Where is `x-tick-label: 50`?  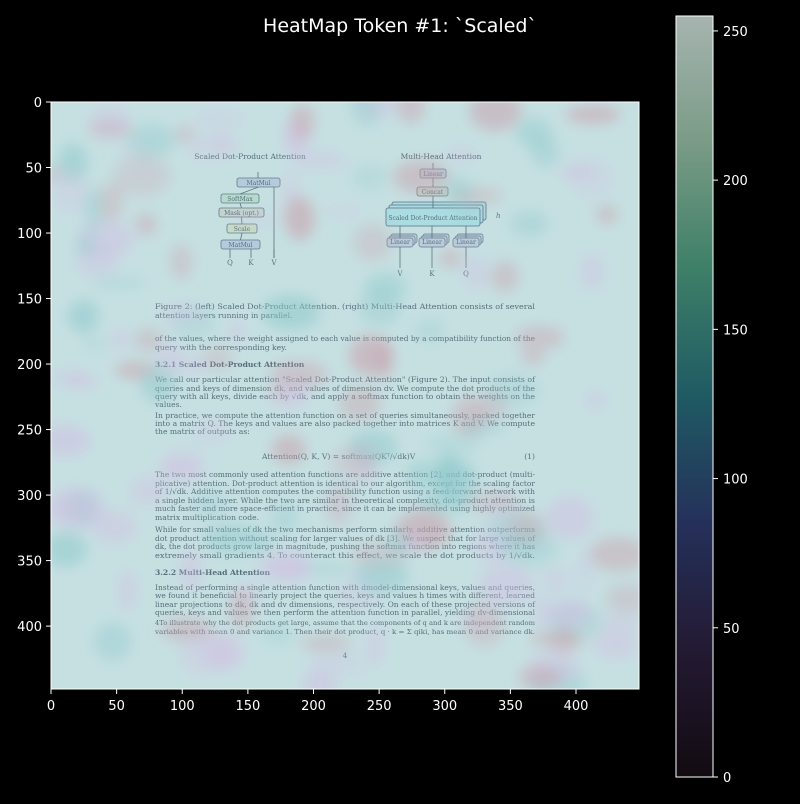
x-tick-label: 50 is located at coordinates (116, 706).